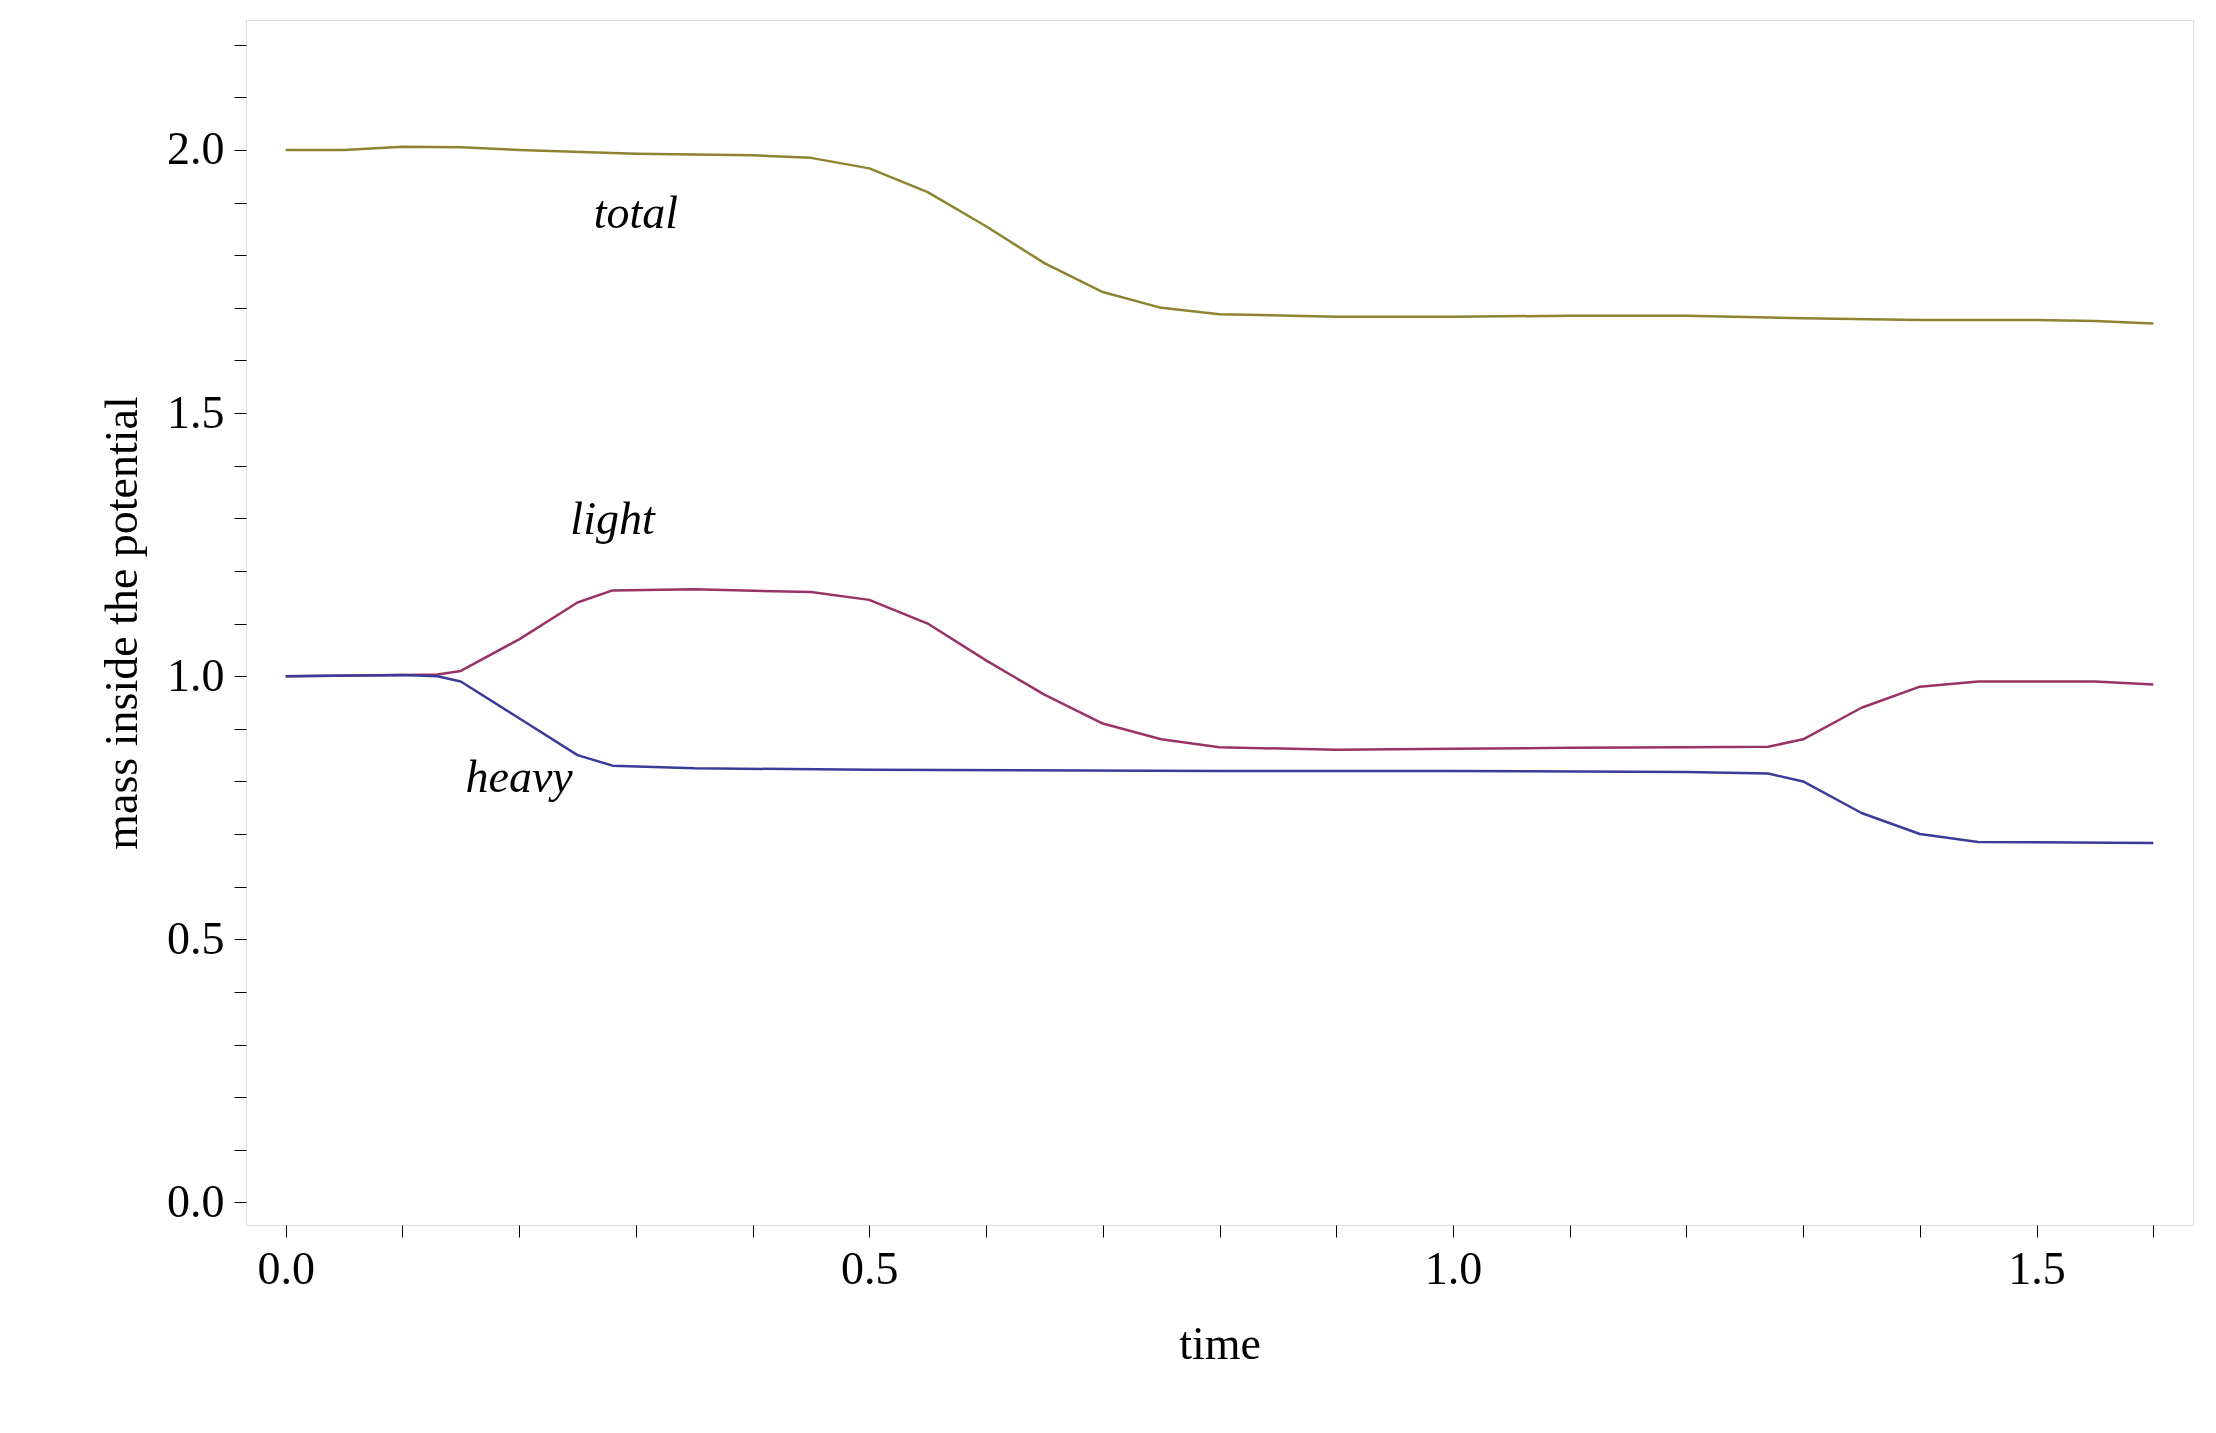  What do you see at coordinates (2037, 1268) in the screenshot?
I see `x-tick-label: 1.5` at bounding box center [2037, 1268].